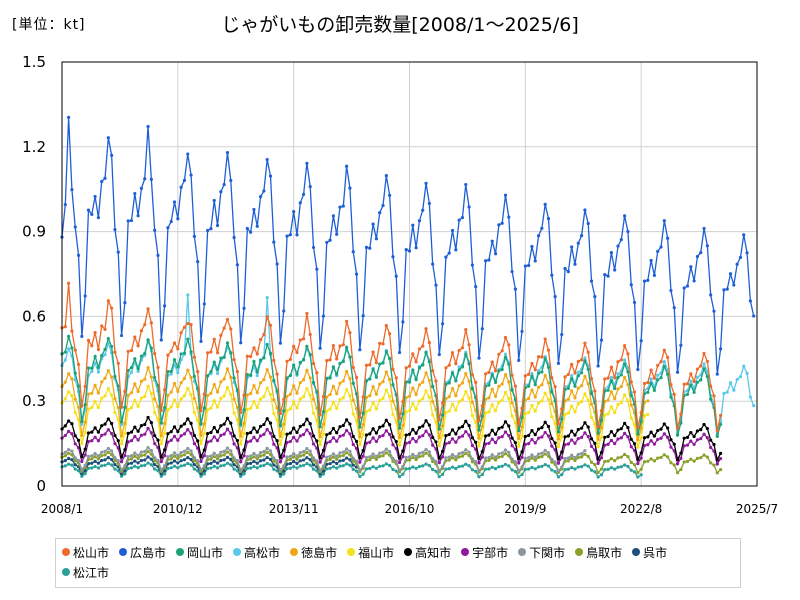  I want to click on legend-marker, so click(123, 552).